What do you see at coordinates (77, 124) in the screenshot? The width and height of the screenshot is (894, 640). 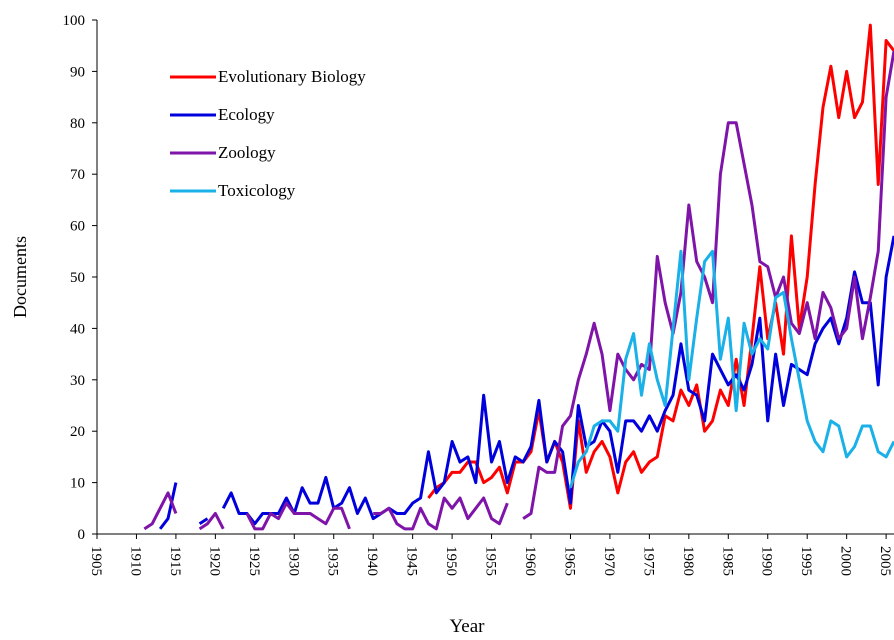 I see `y-tick-label: 80` at bounding box center [77, 124].